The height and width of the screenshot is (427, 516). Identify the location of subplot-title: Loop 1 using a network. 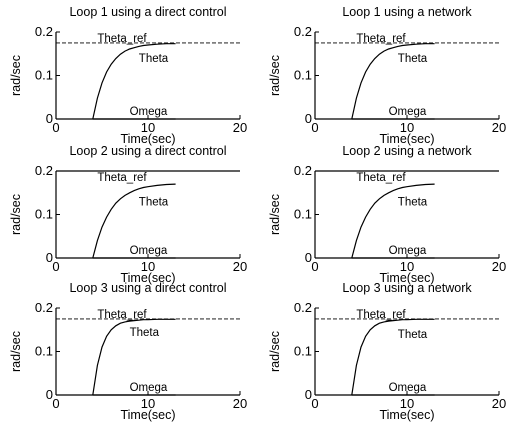
(407, 12).